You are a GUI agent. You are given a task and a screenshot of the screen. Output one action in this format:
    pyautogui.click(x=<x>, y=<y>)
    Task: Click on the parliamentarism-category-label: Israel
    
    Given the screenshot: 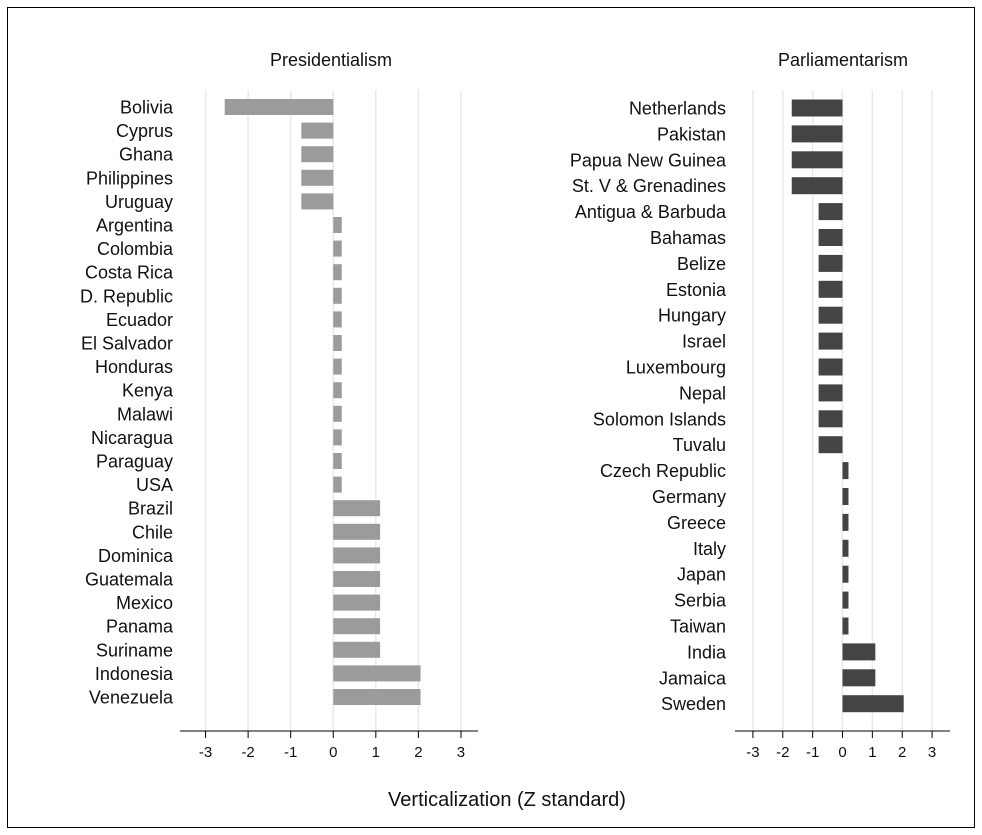 What is the action you would take?
    pyautogui.click(x=704, y=342)
    